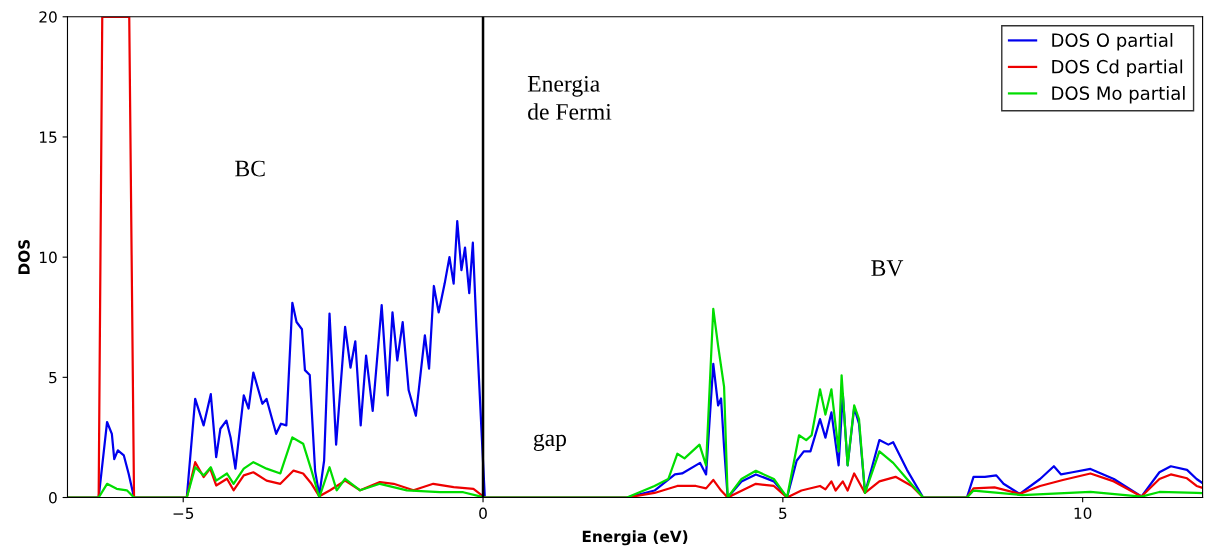 This screenshot has width=1205, height=559. I want to click on y-axis-title: DOS, so click(24, 257).